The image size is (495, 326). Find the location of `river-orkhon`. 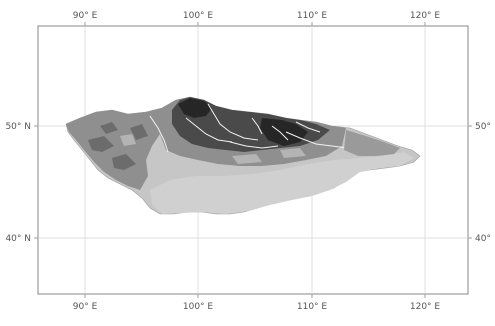

river-orkhon is located at coordinates (209, 130).